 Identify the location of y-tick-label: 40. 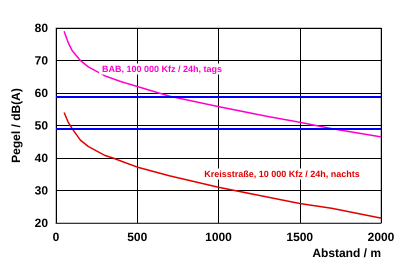
(41, 158).